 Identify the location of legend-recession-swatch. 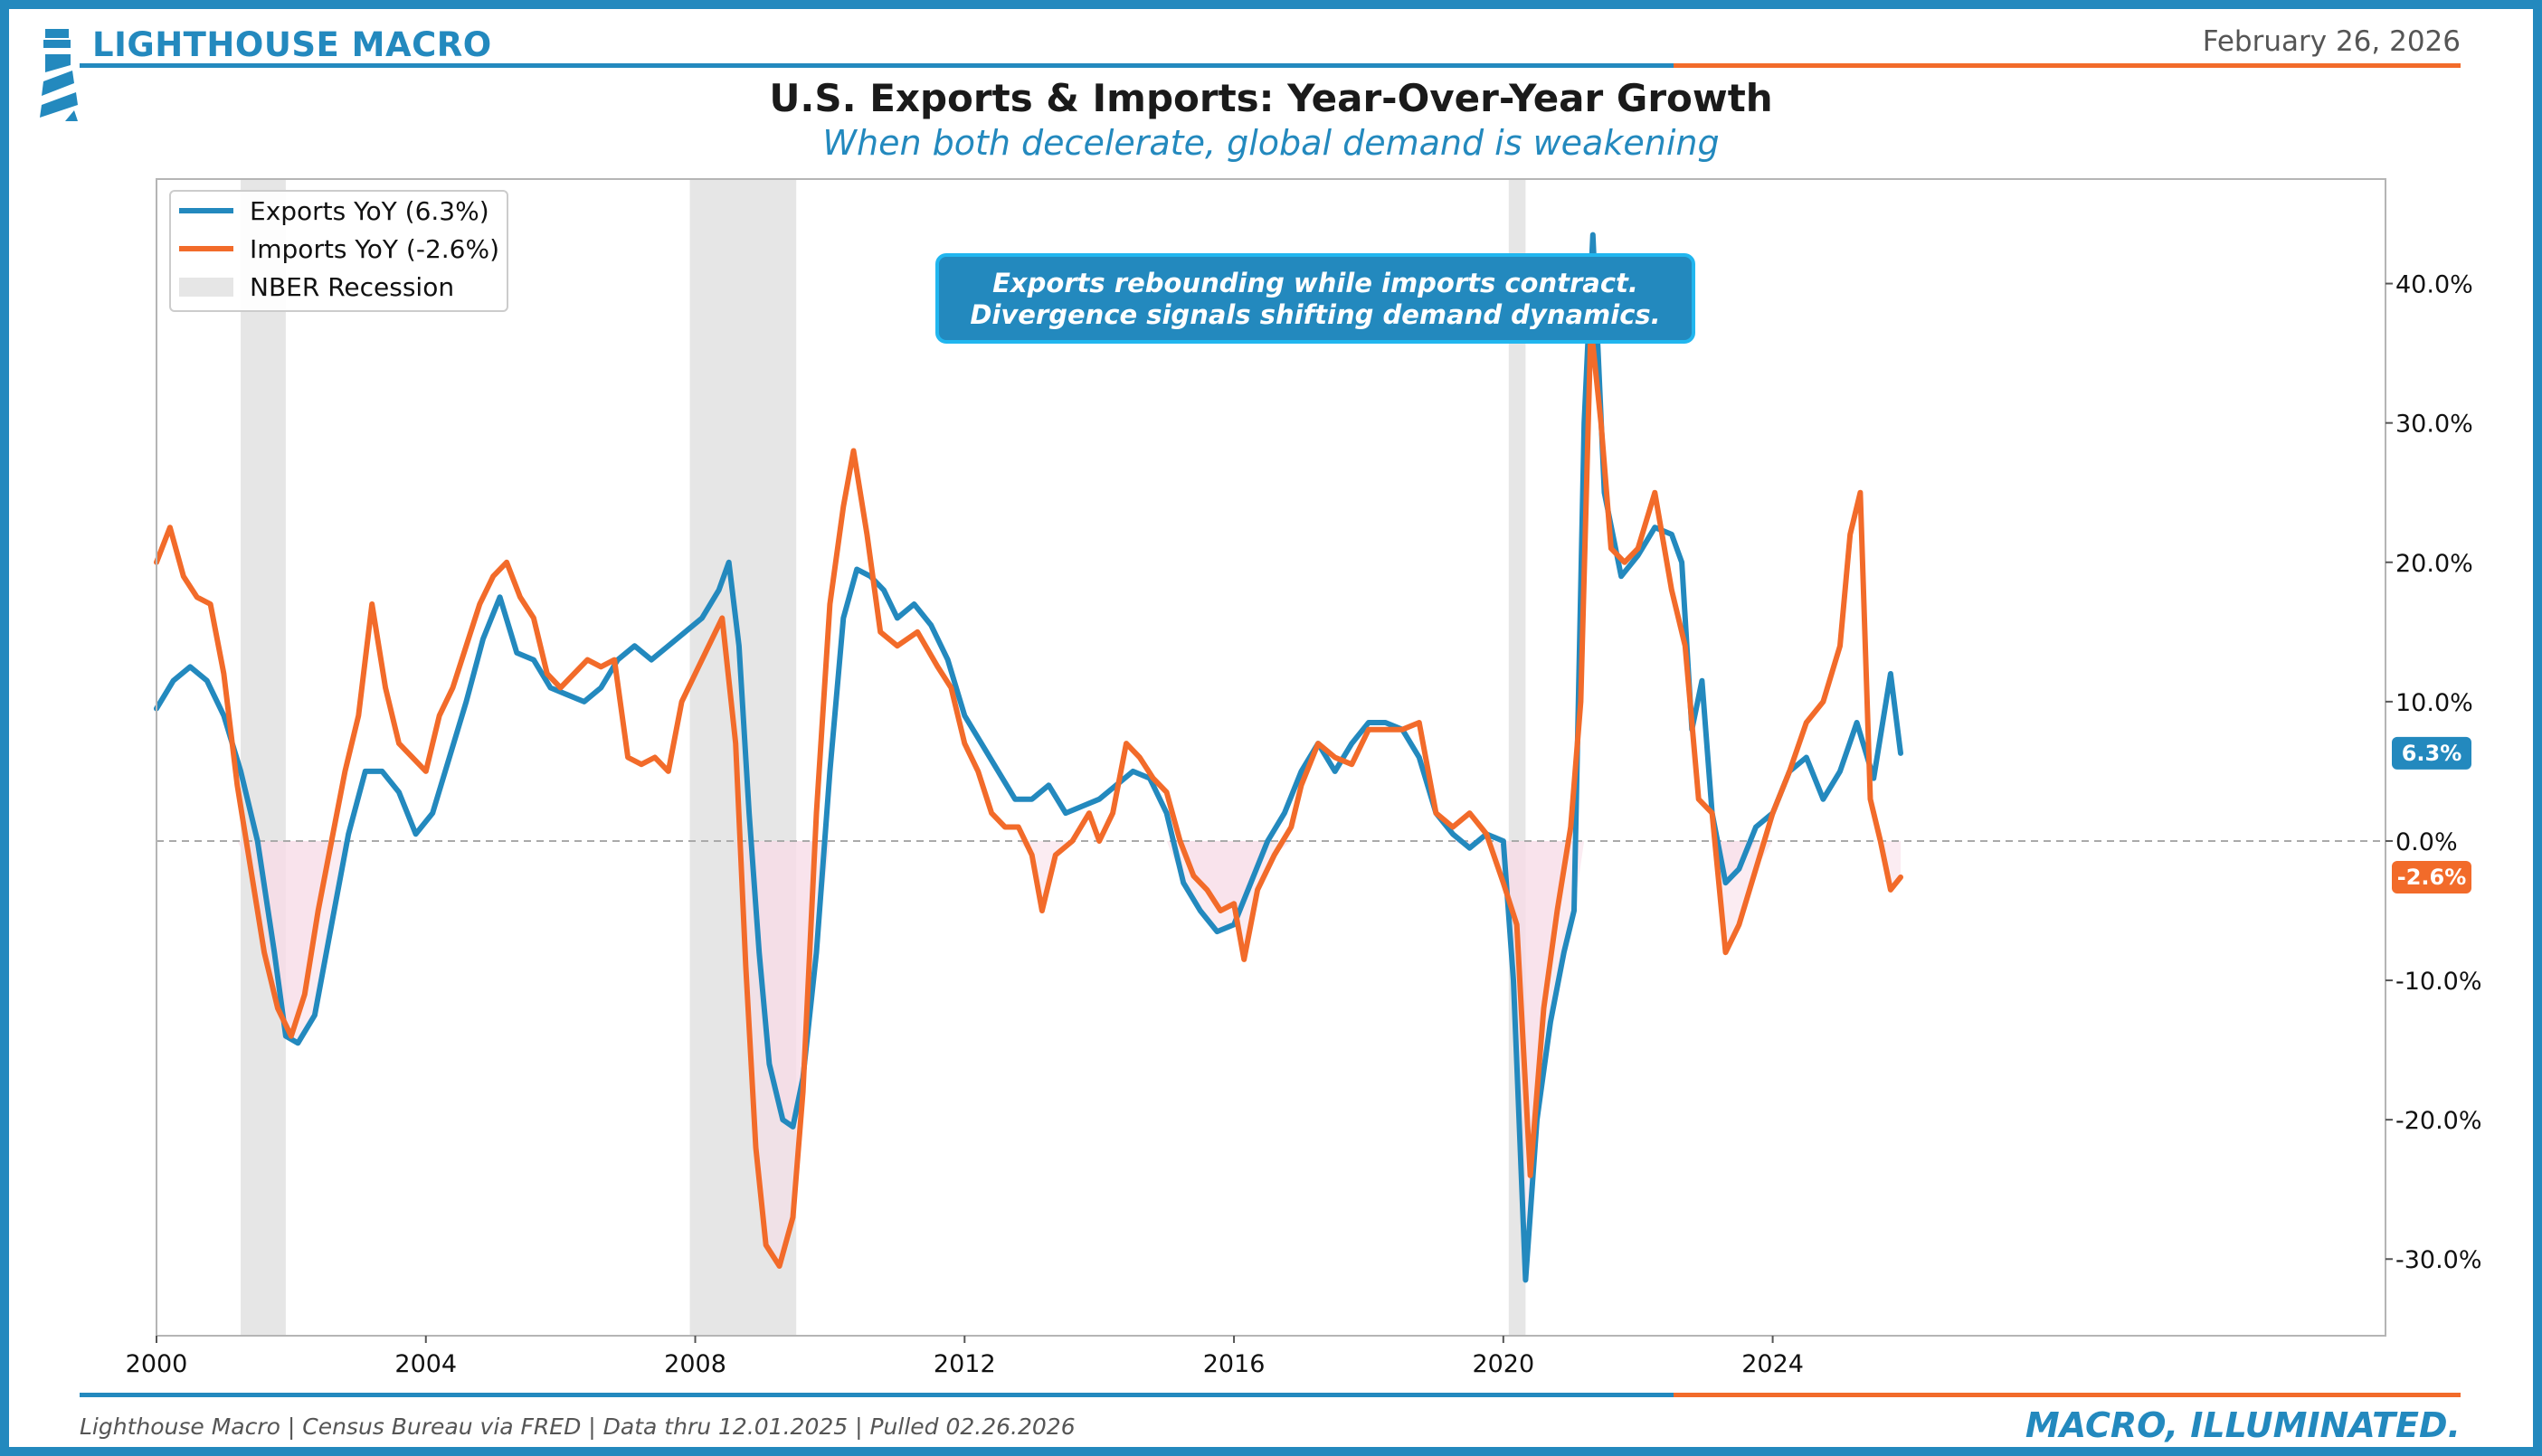
(206, 287).